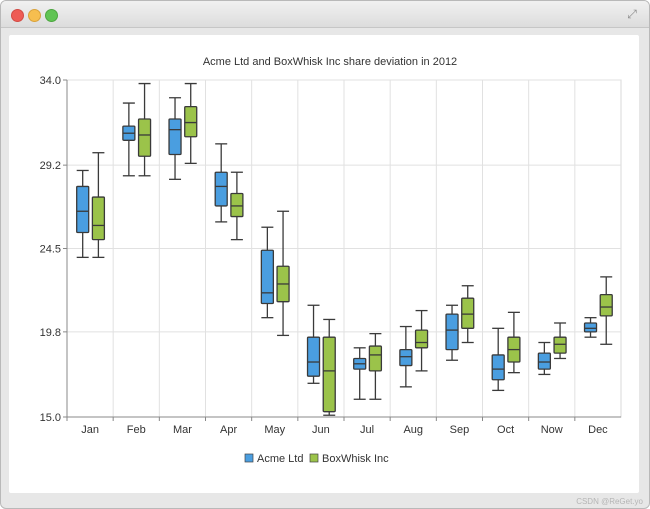 The width and height of the screenshot is (650, 509). I want to click on box-boxwhisk-jul, so click(375, 366).